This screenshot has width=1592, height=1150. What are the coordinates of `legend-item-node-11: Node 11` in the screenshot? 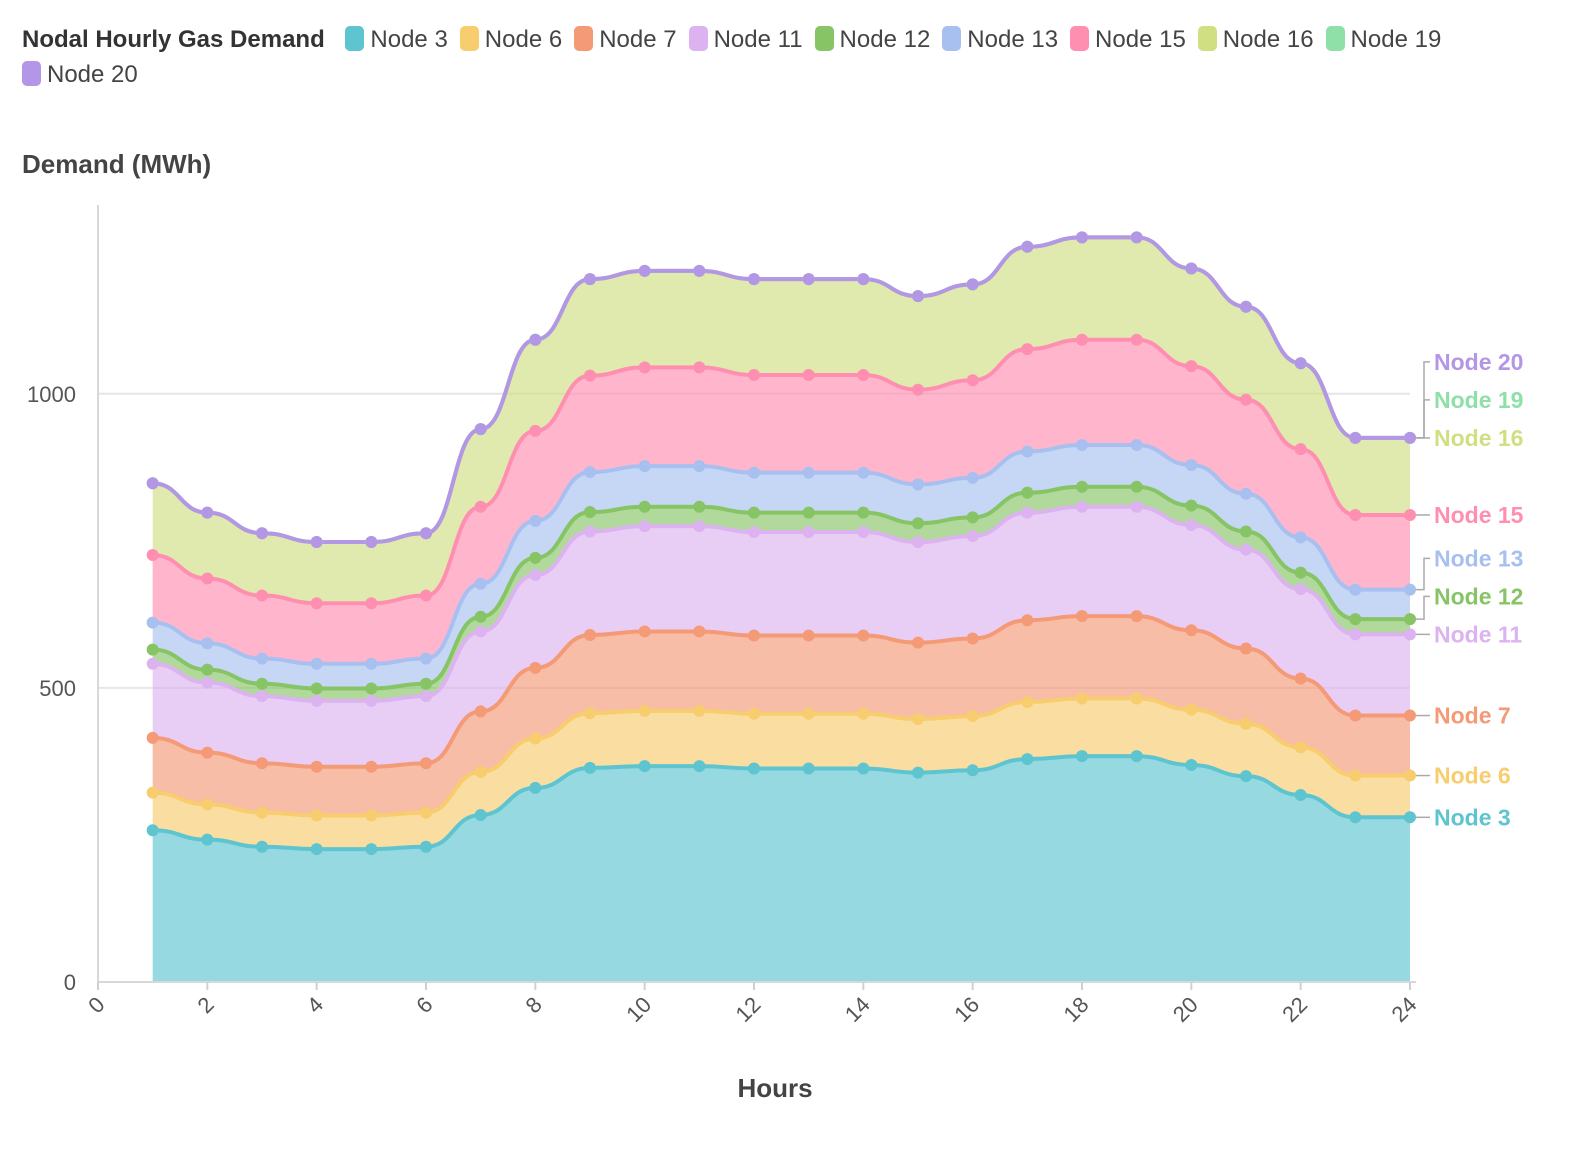 It's located at (745, 39).